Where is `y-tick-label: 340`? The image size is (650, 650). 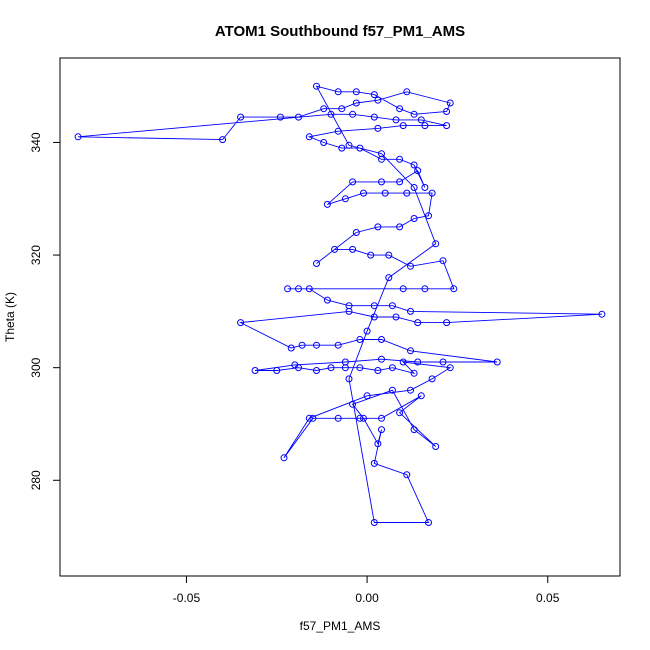 y-tick-label: 340 is located at coordinates (36, 142).